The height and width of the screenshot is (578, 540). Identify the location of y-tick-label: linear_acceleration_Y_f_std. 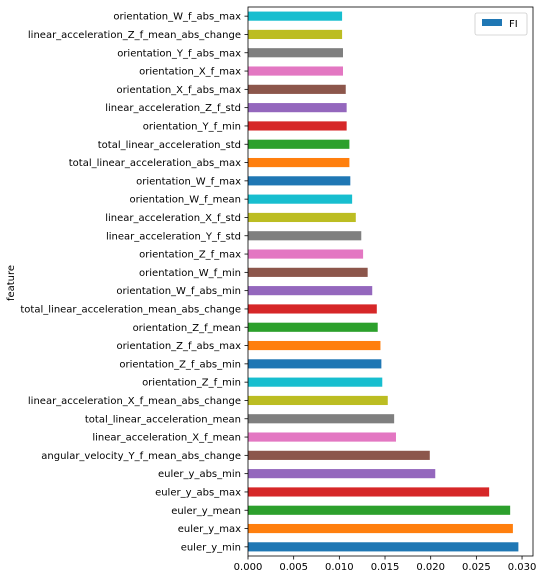
(173, 236).